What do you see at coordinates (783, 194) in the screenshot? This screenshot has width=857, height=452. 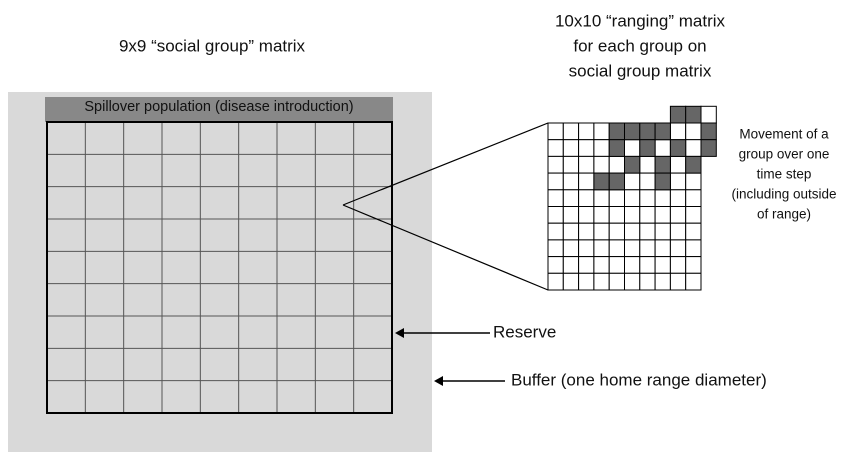 I see `movement-note-line: (including outside` at bounding box center [783, 194].